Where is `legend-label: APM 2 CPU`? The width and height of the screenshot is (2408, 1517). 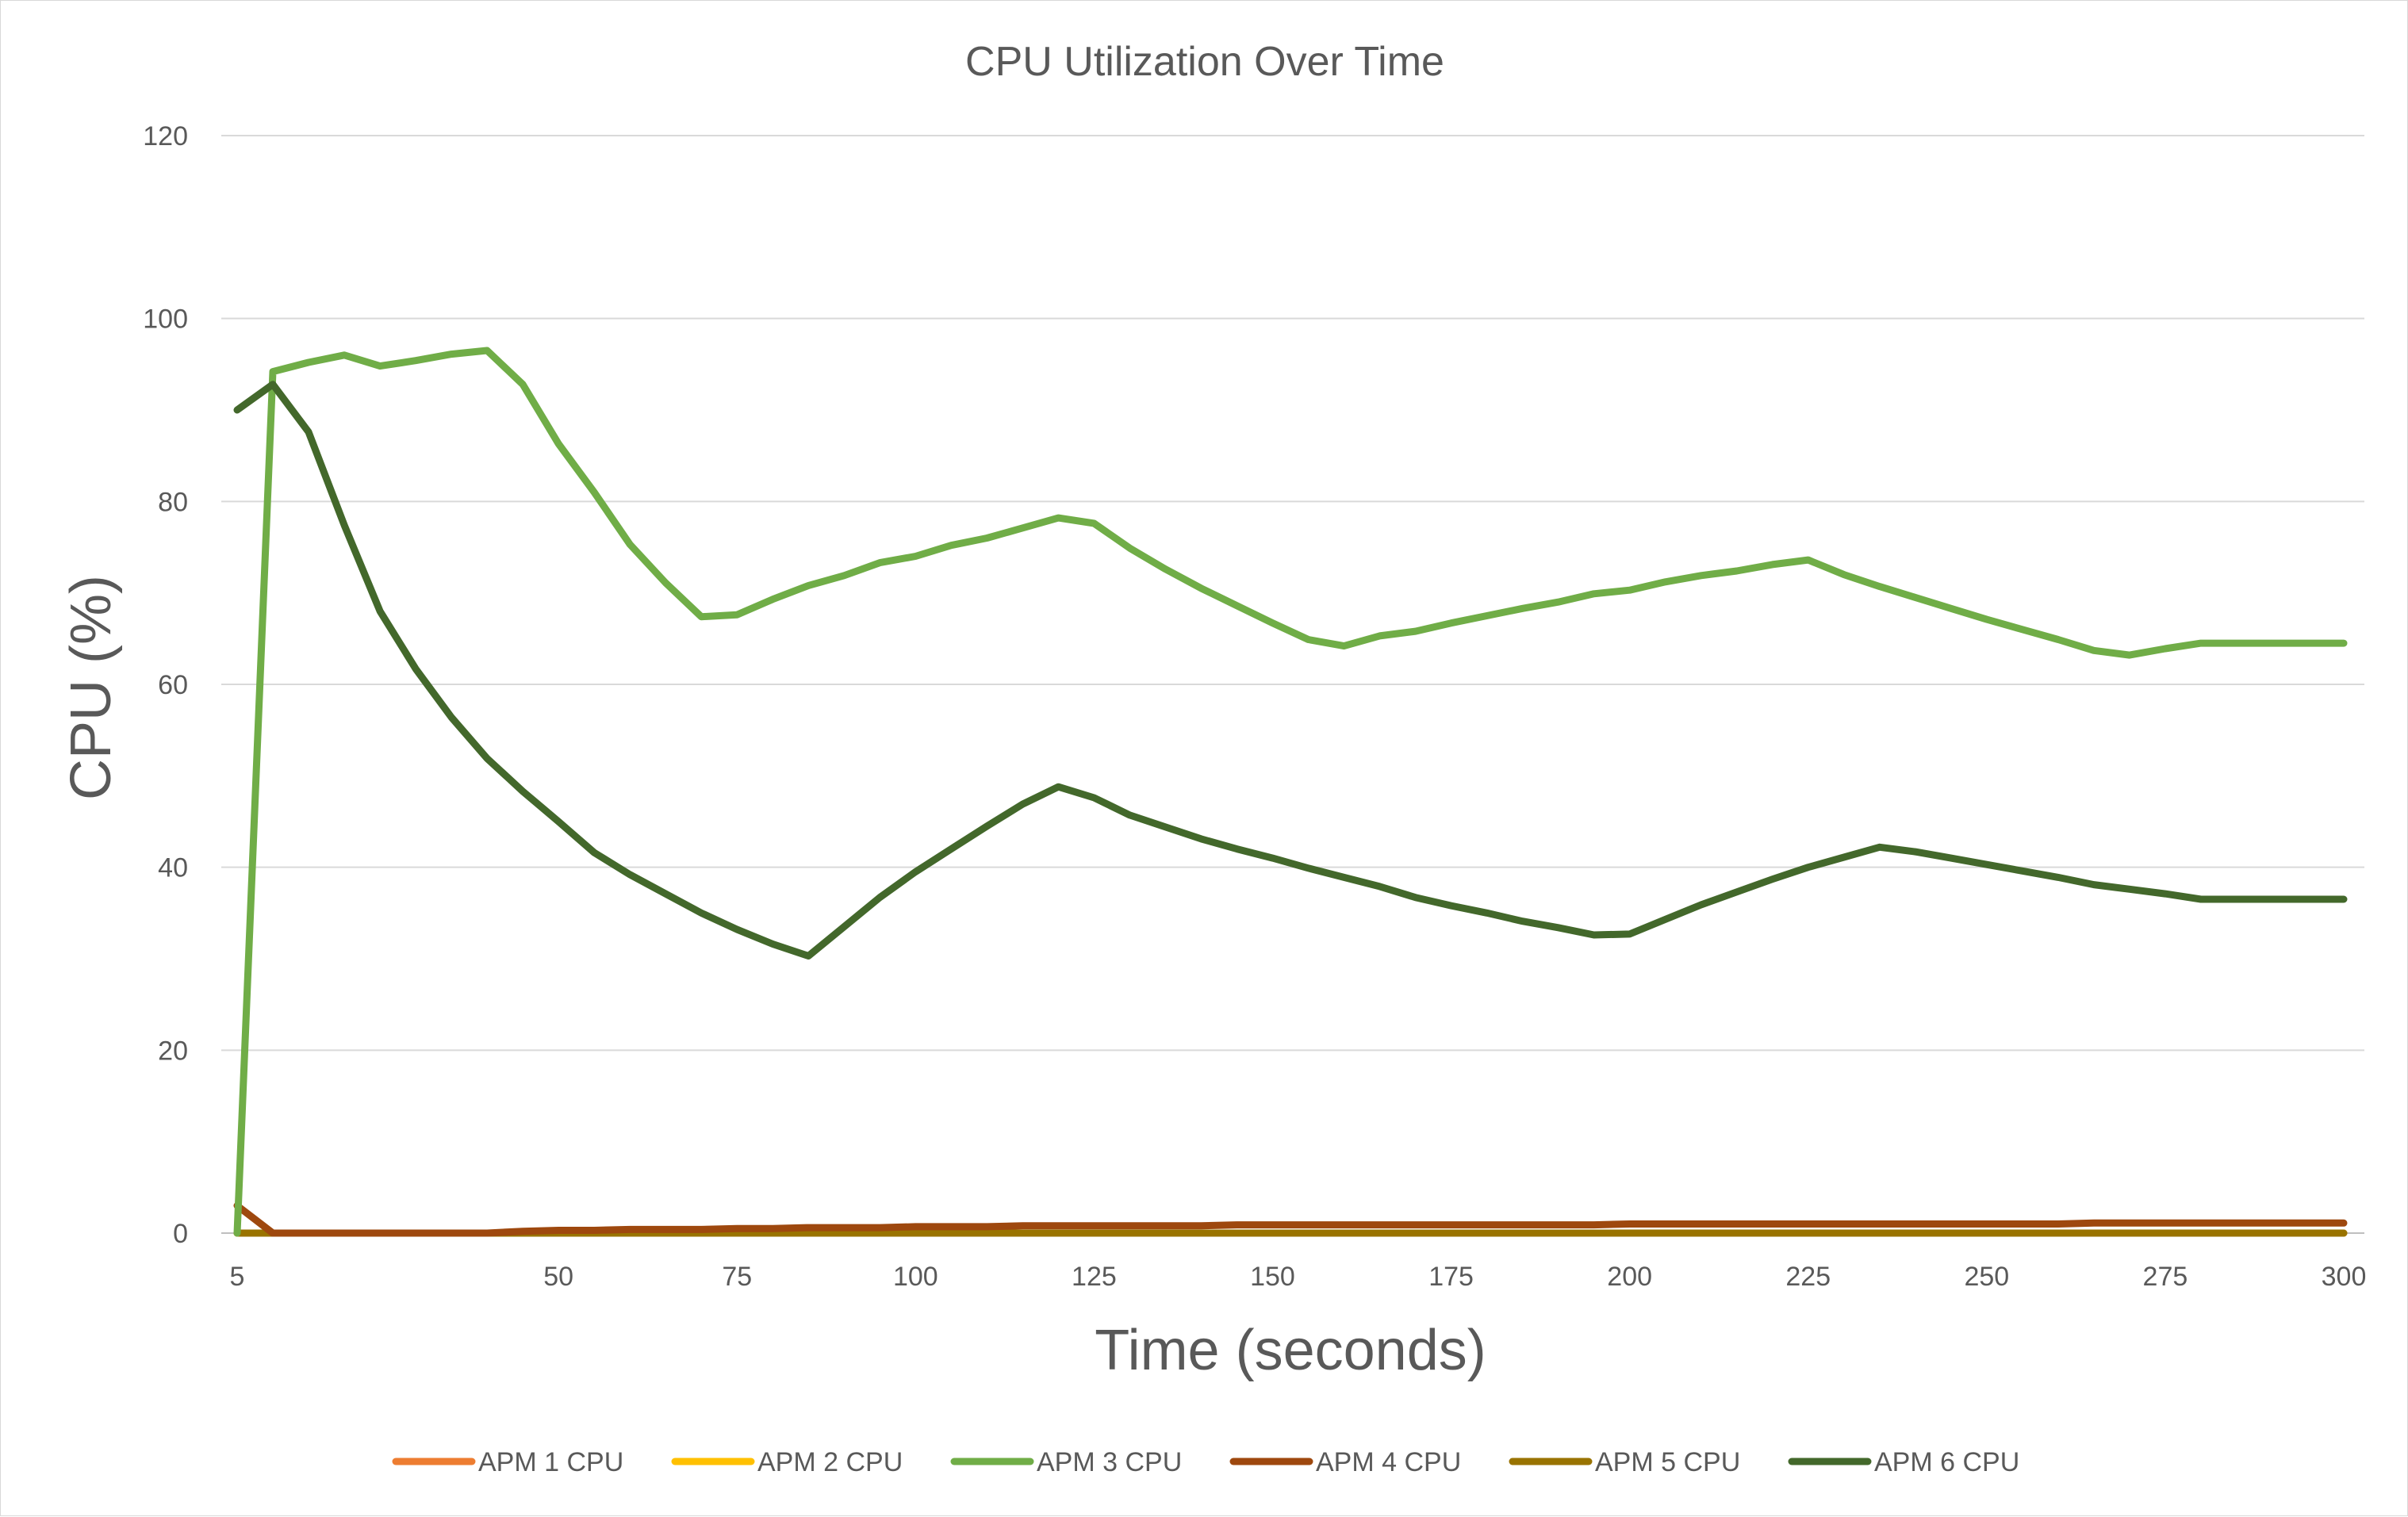 legend-label: APM 2 CPU is located at coordinates (830, 1462).